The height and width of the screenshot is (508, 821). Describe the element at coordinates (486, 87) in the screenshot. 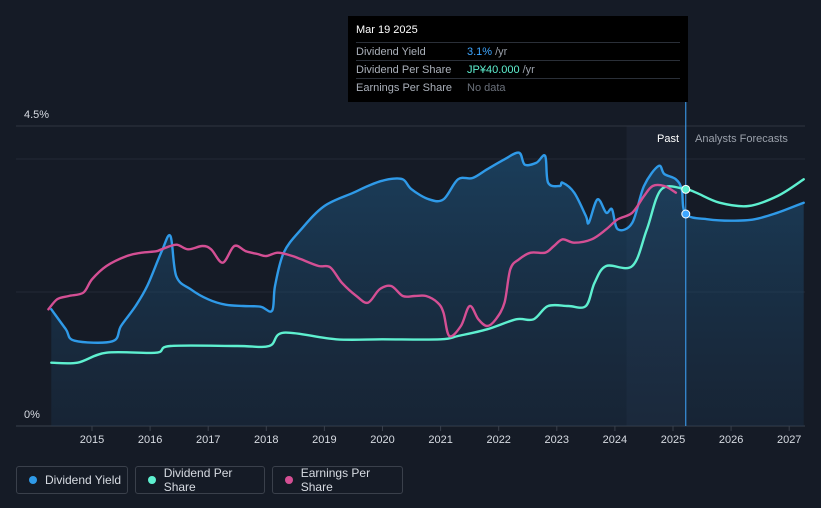

I see `tooltip-value: No data` at that location.